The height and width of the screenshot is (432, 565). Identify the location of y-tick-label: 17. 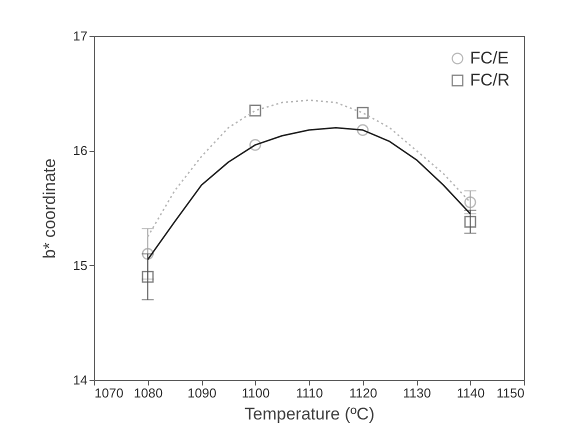
(80, 36).